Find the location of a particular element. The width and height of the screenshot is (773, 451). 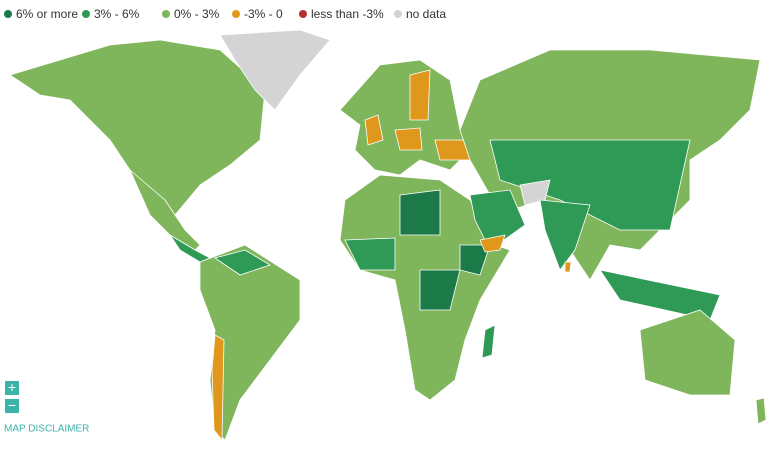

map-disclaimer: MAP DISCLAIMER is located at coordinates (46, 429).